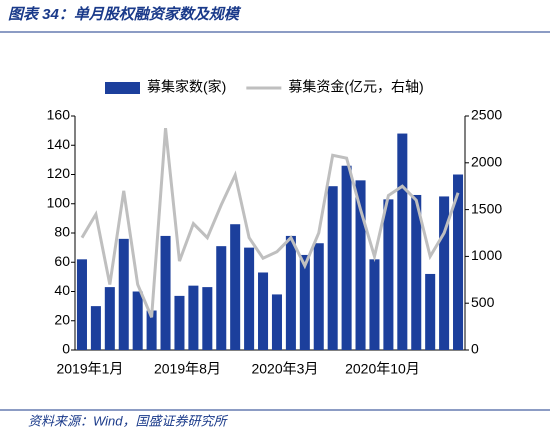  Describe the element at coordinates (486, 208) in the screenshot. I see `y2-tick-label: 1500` at that location.